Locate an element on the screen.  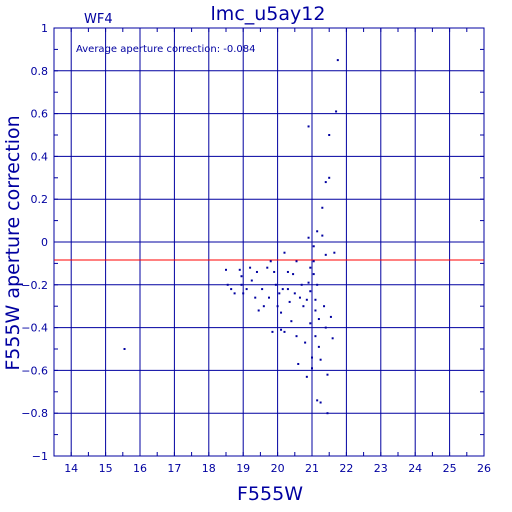
y-tick-labels: −1 −0.8 −0.6 −0.4 −0.2 0 0.2 0.4 0.6 0.8 1 is located at coordinates (34, 242).